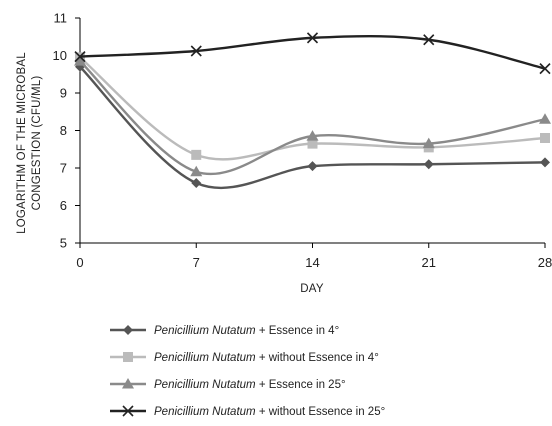 This screenshot has height=426, width=552. Describe the element at coordinates (63, 93) in the screenshot. I see `y-tick-label: 9` at that location.